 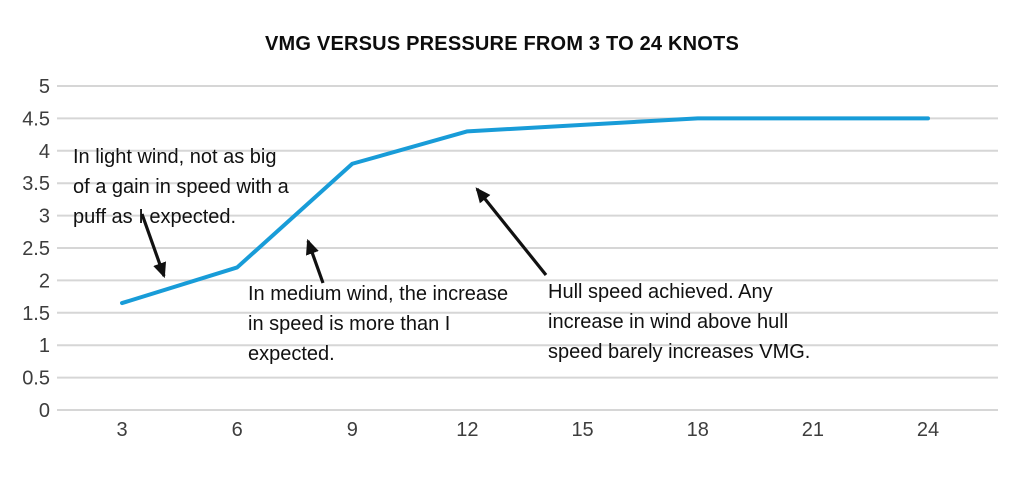 I want to click on y-tick-label: 5, so click(x=44, y=87).